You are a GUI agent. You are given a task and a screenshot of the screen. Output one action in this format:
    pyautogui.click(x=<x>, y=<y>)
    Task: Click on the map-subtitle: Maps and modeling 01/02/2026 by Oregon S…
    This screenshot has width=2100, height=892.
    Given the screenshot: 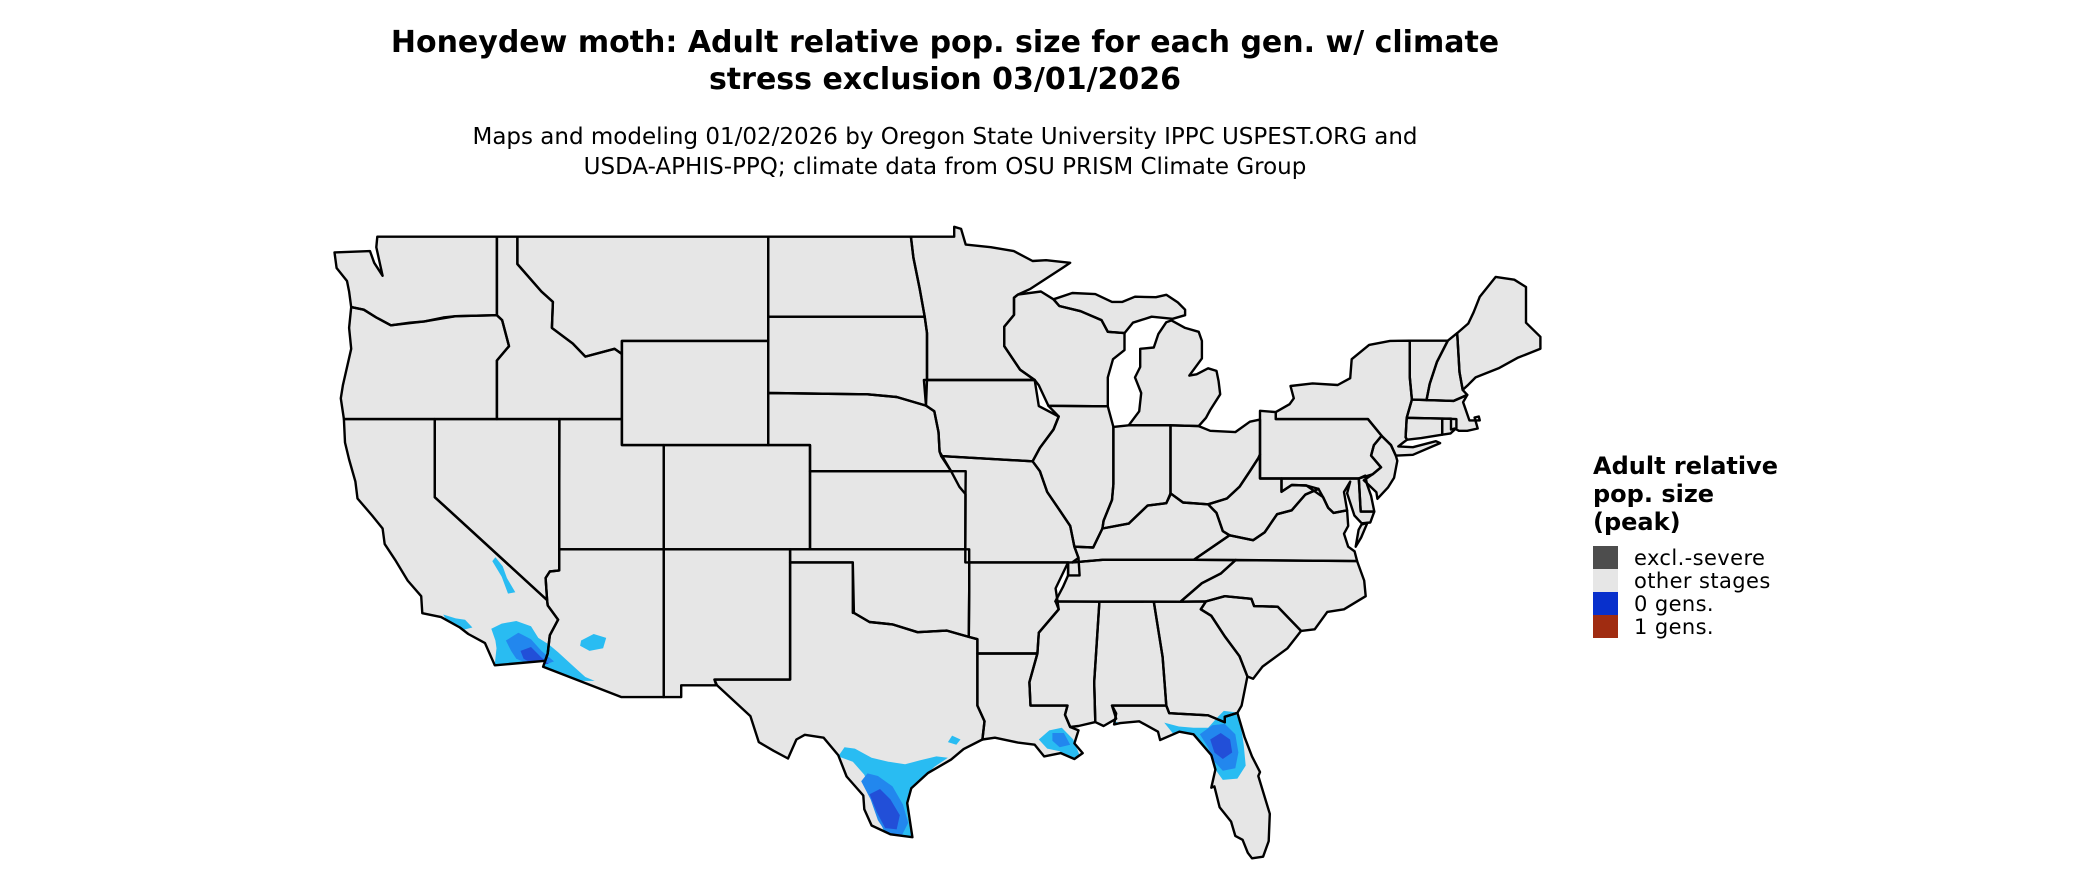 What is the action you would take?
    pyautogui.click(x=945, y=152)
    